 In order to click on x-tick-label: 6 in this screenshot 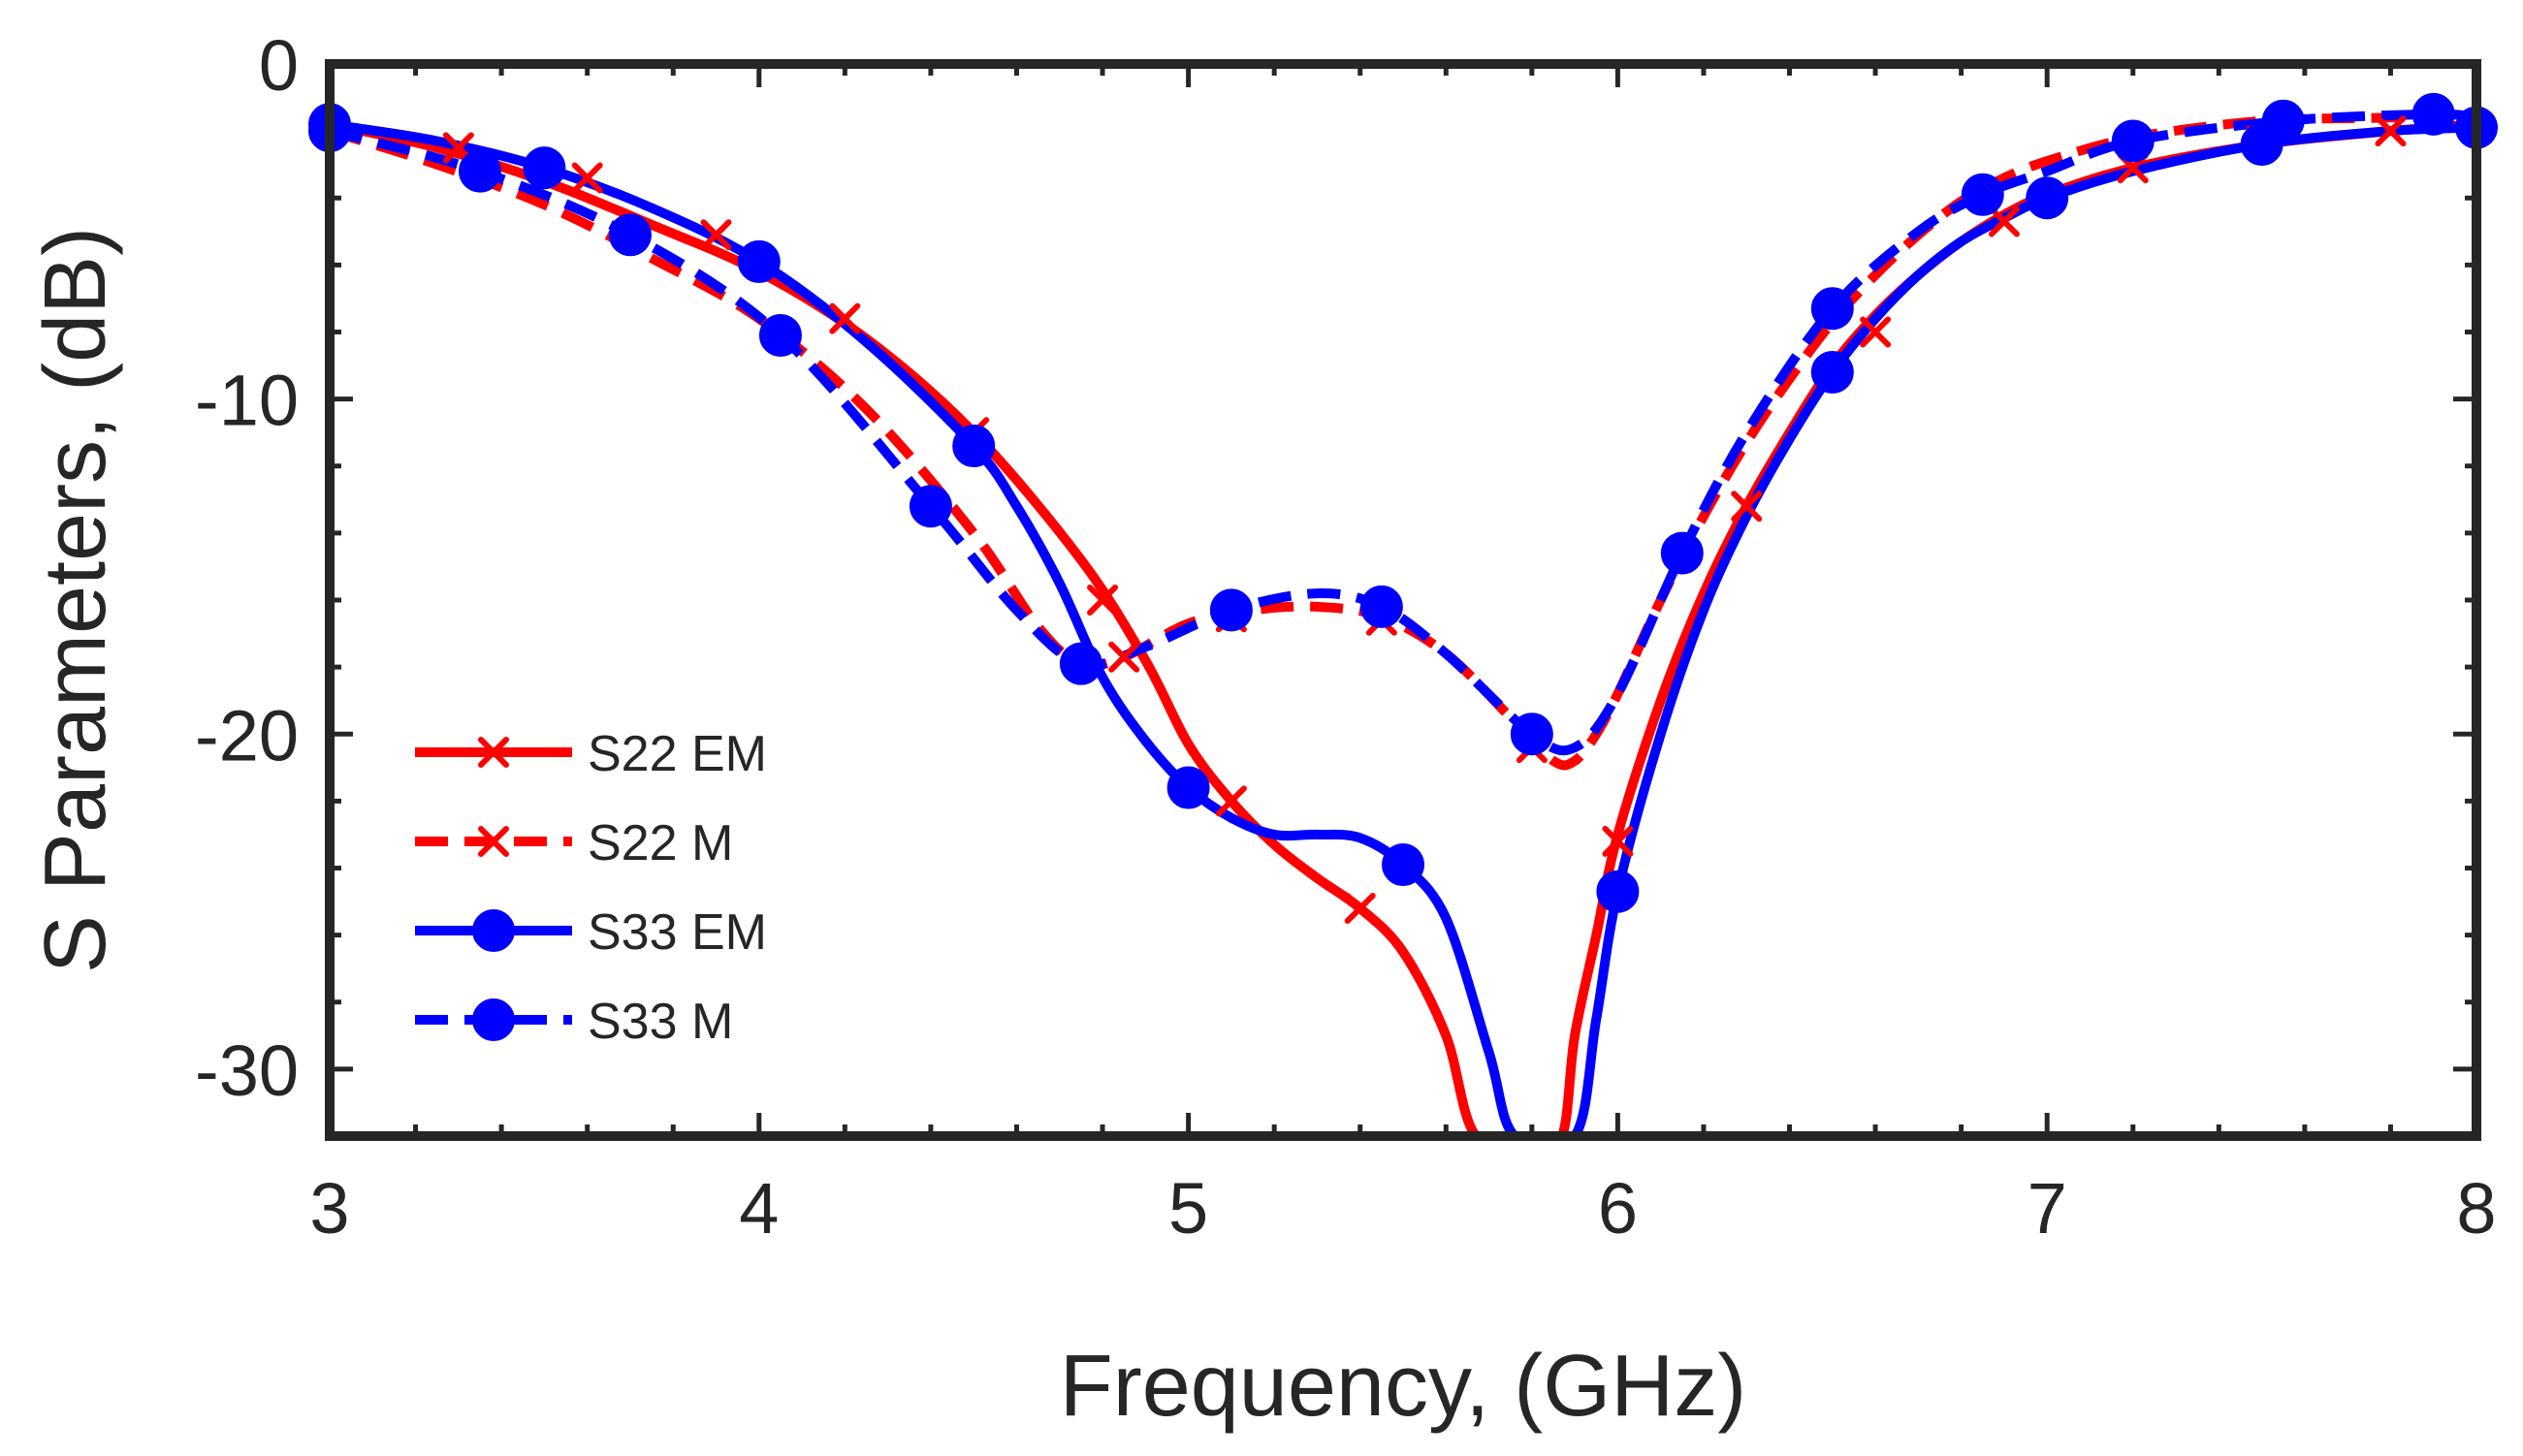, I will do `click(1618, 1208)`.